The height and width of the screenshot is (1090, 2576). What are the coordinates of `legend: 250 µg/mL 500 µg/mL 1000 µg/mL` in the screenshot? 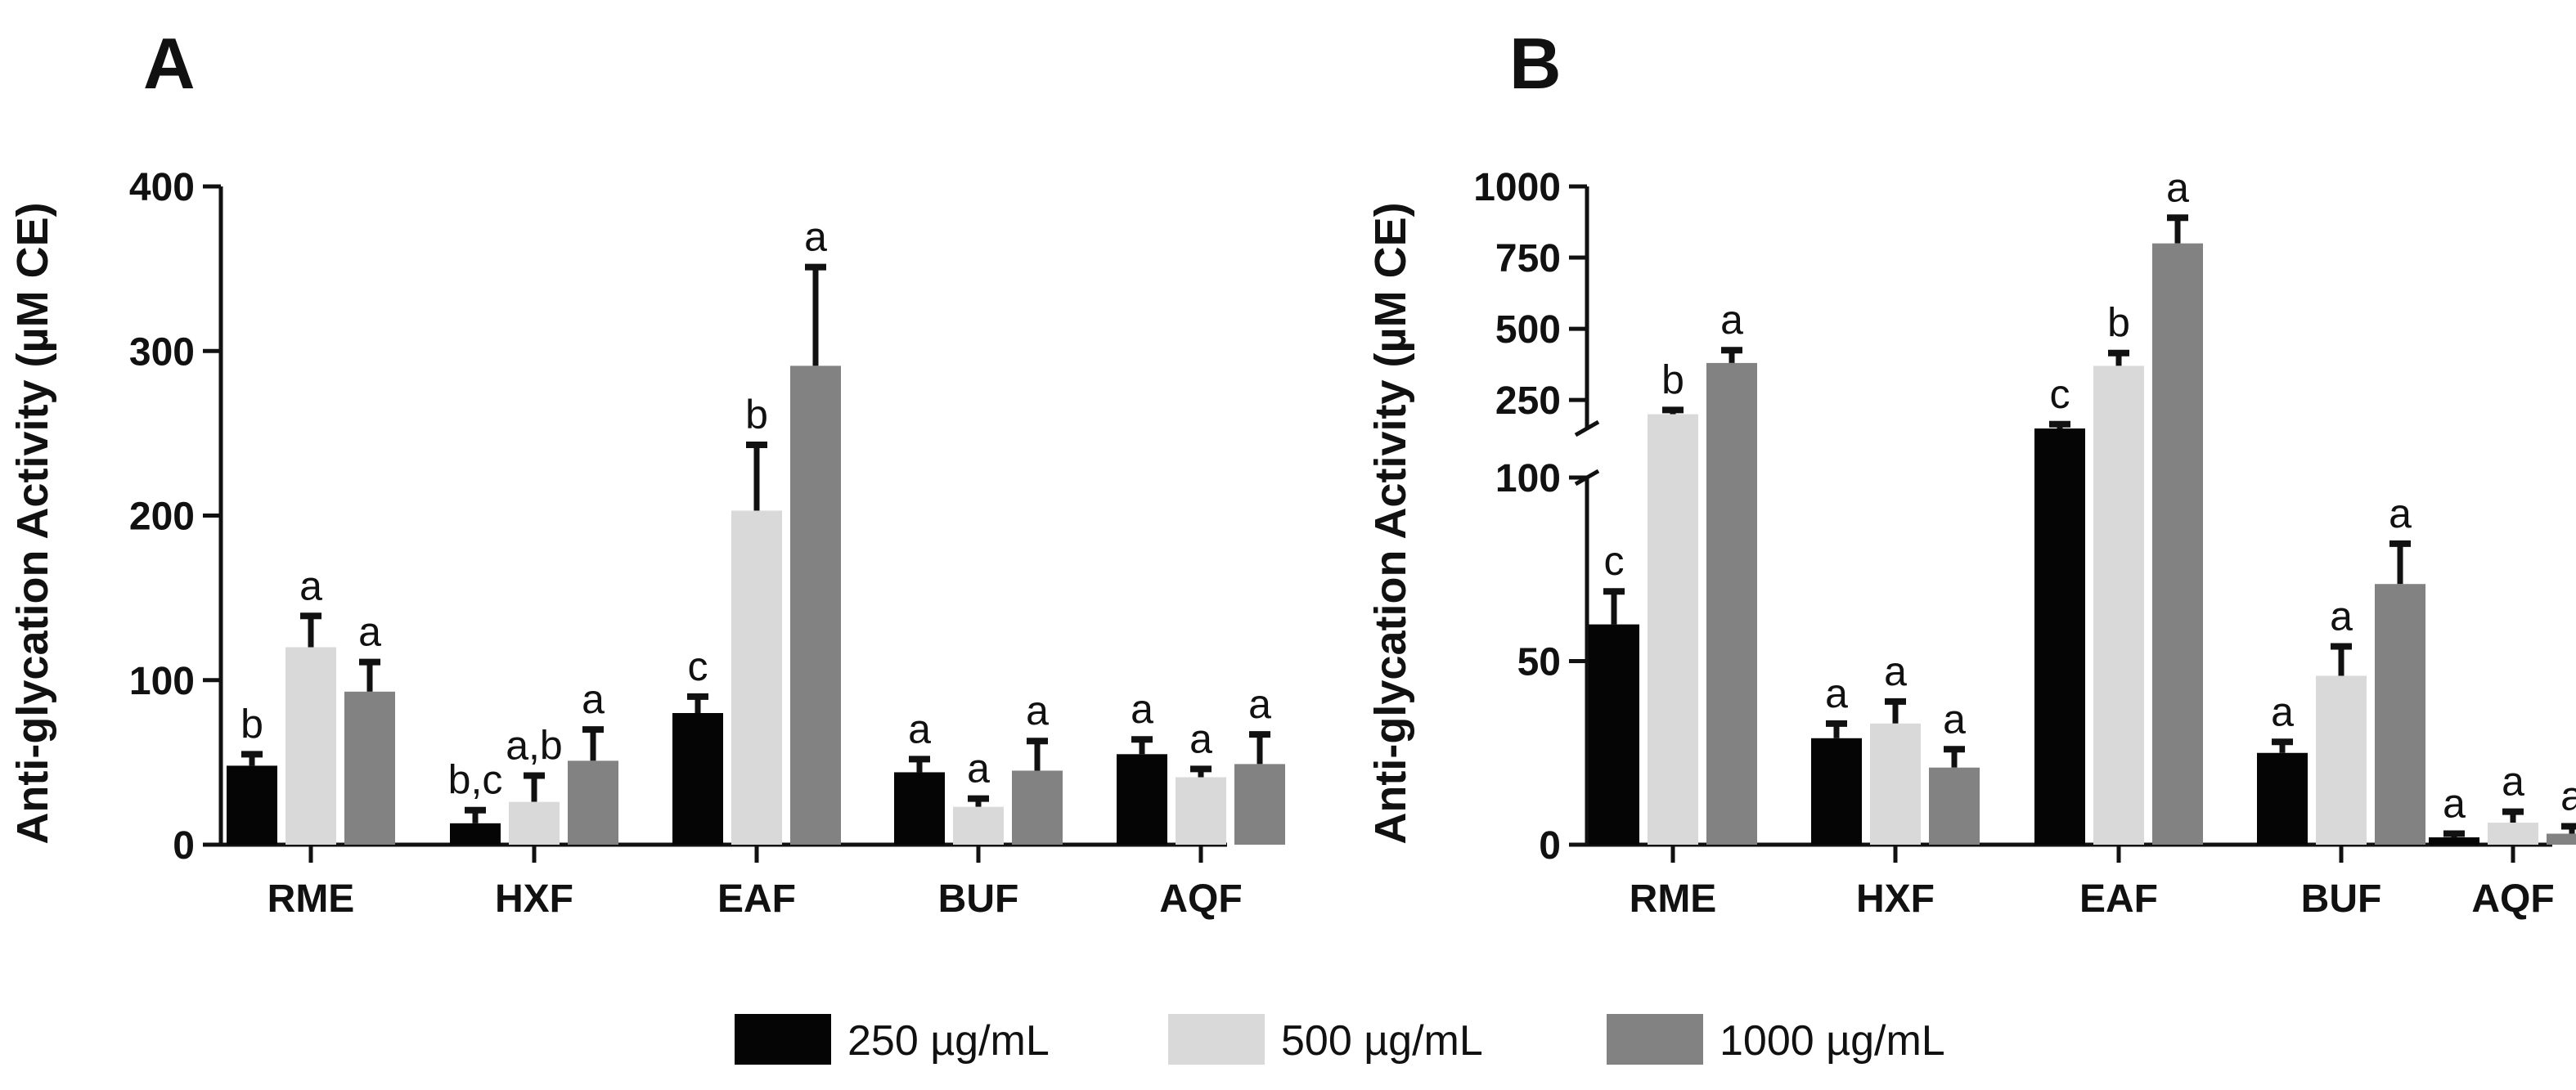 It's located at (1340, 1039).